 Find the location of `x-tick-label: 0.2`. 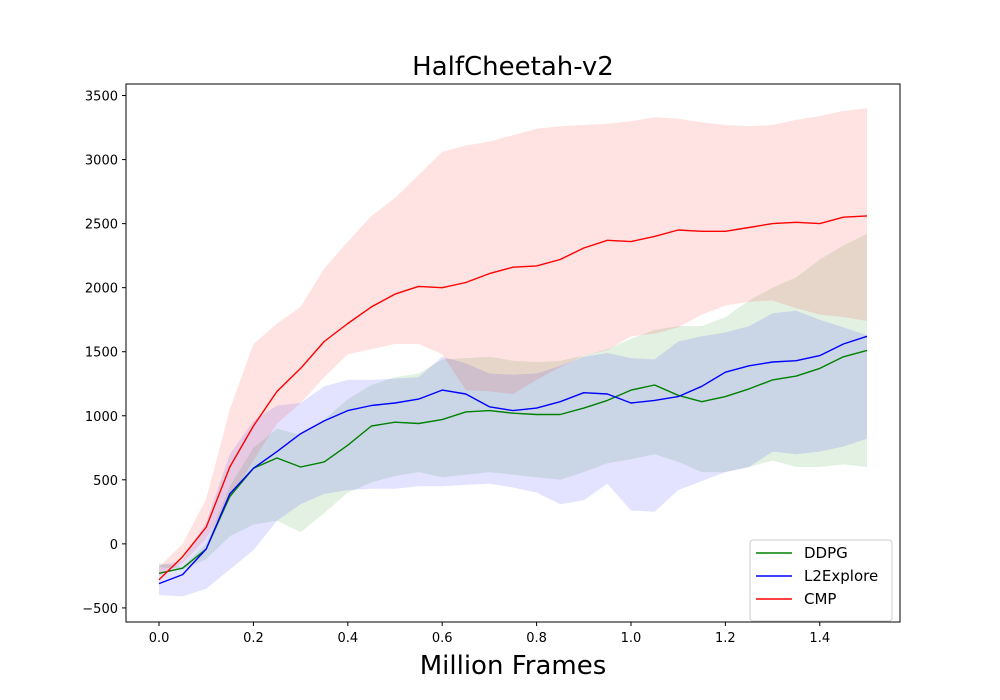

x-tick-label: 0.2 is located at coordinates (253, 638).